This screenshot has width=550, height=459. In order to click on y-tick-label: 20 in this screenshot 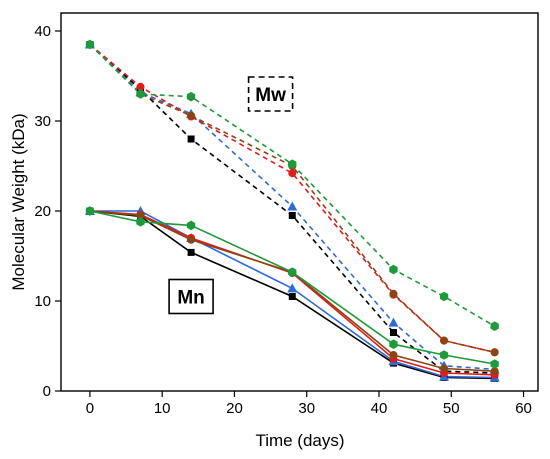, I will do `click(42, 211)`.